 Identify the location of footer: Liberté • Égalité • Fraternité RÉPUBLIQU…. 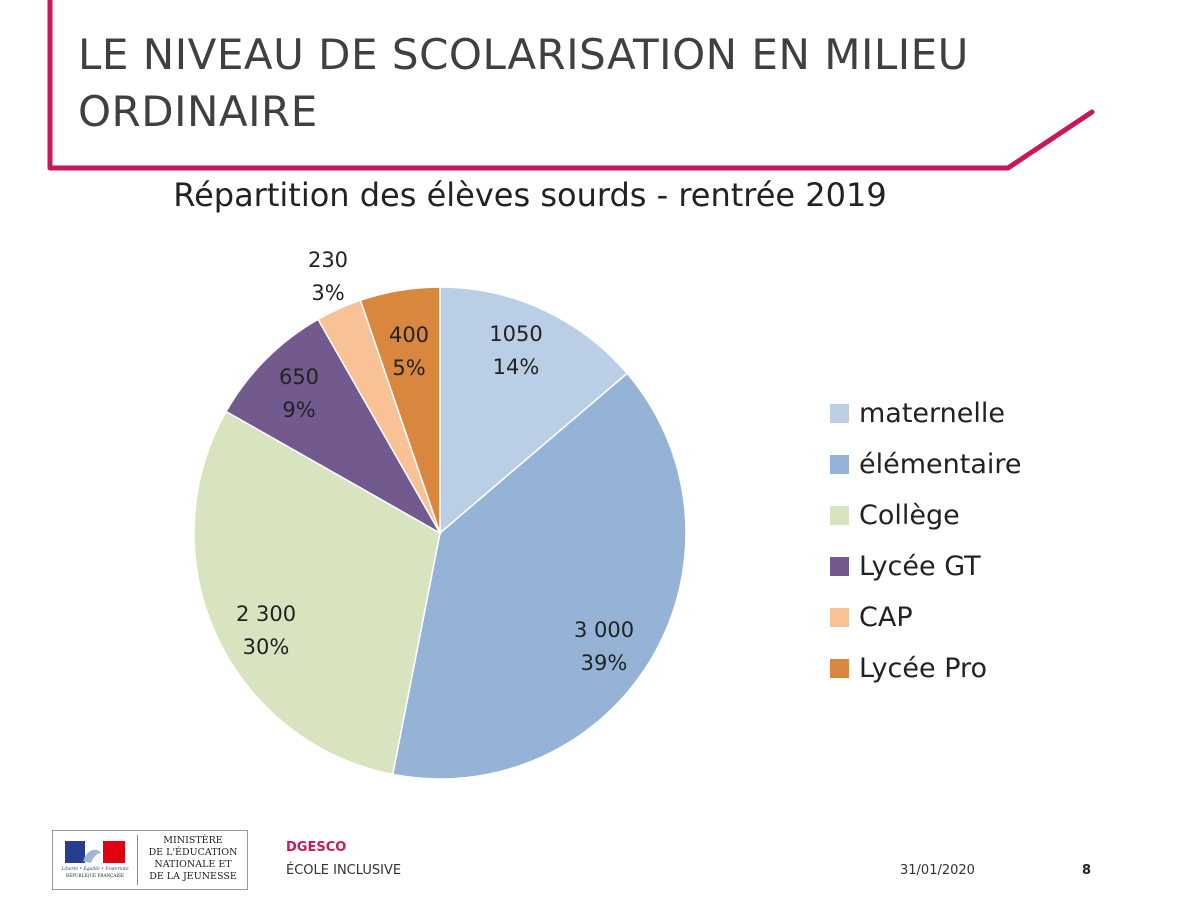
(595, 863).